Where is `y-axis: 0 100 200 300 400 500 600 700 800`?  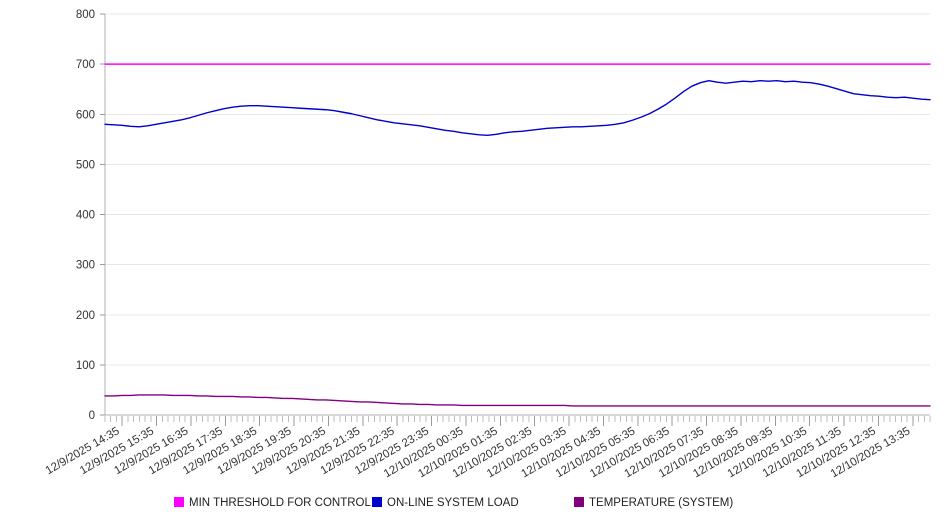
y-axis: 0 100 200 300 400 500 600 700 800 is located at coordinates (91, 215).